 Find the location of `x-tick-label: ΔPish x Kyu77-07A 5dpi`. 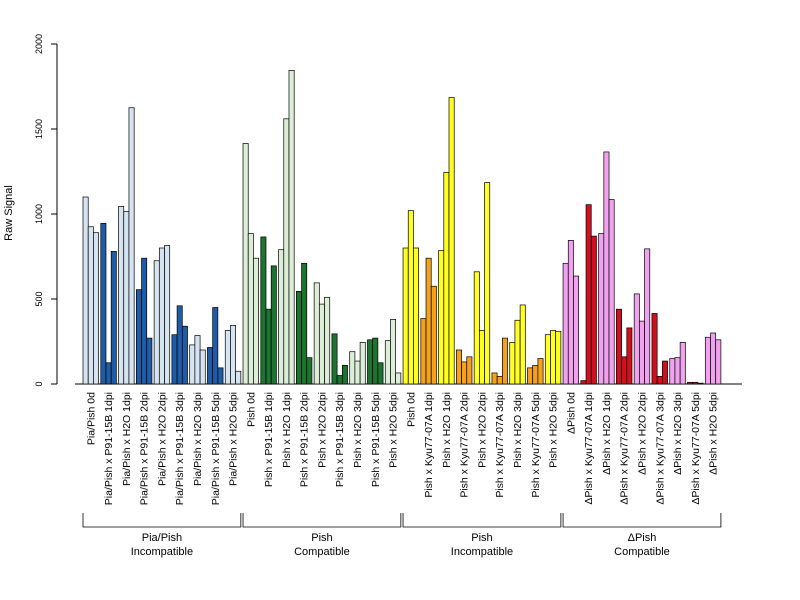

x-tick-label: ΔPish x Kyu77-07A 5dpi is located at coordinates (696, 448).